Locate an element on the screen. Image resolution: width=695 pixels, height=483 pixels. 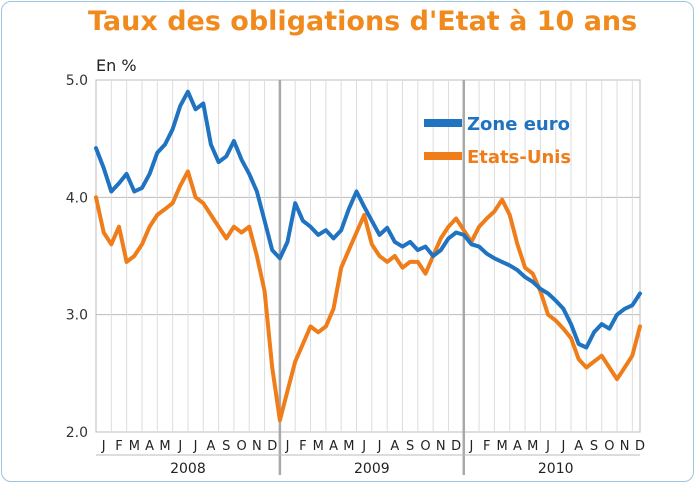
legend: Zone euro Etats-Unis is located at coordinates (497, 141).